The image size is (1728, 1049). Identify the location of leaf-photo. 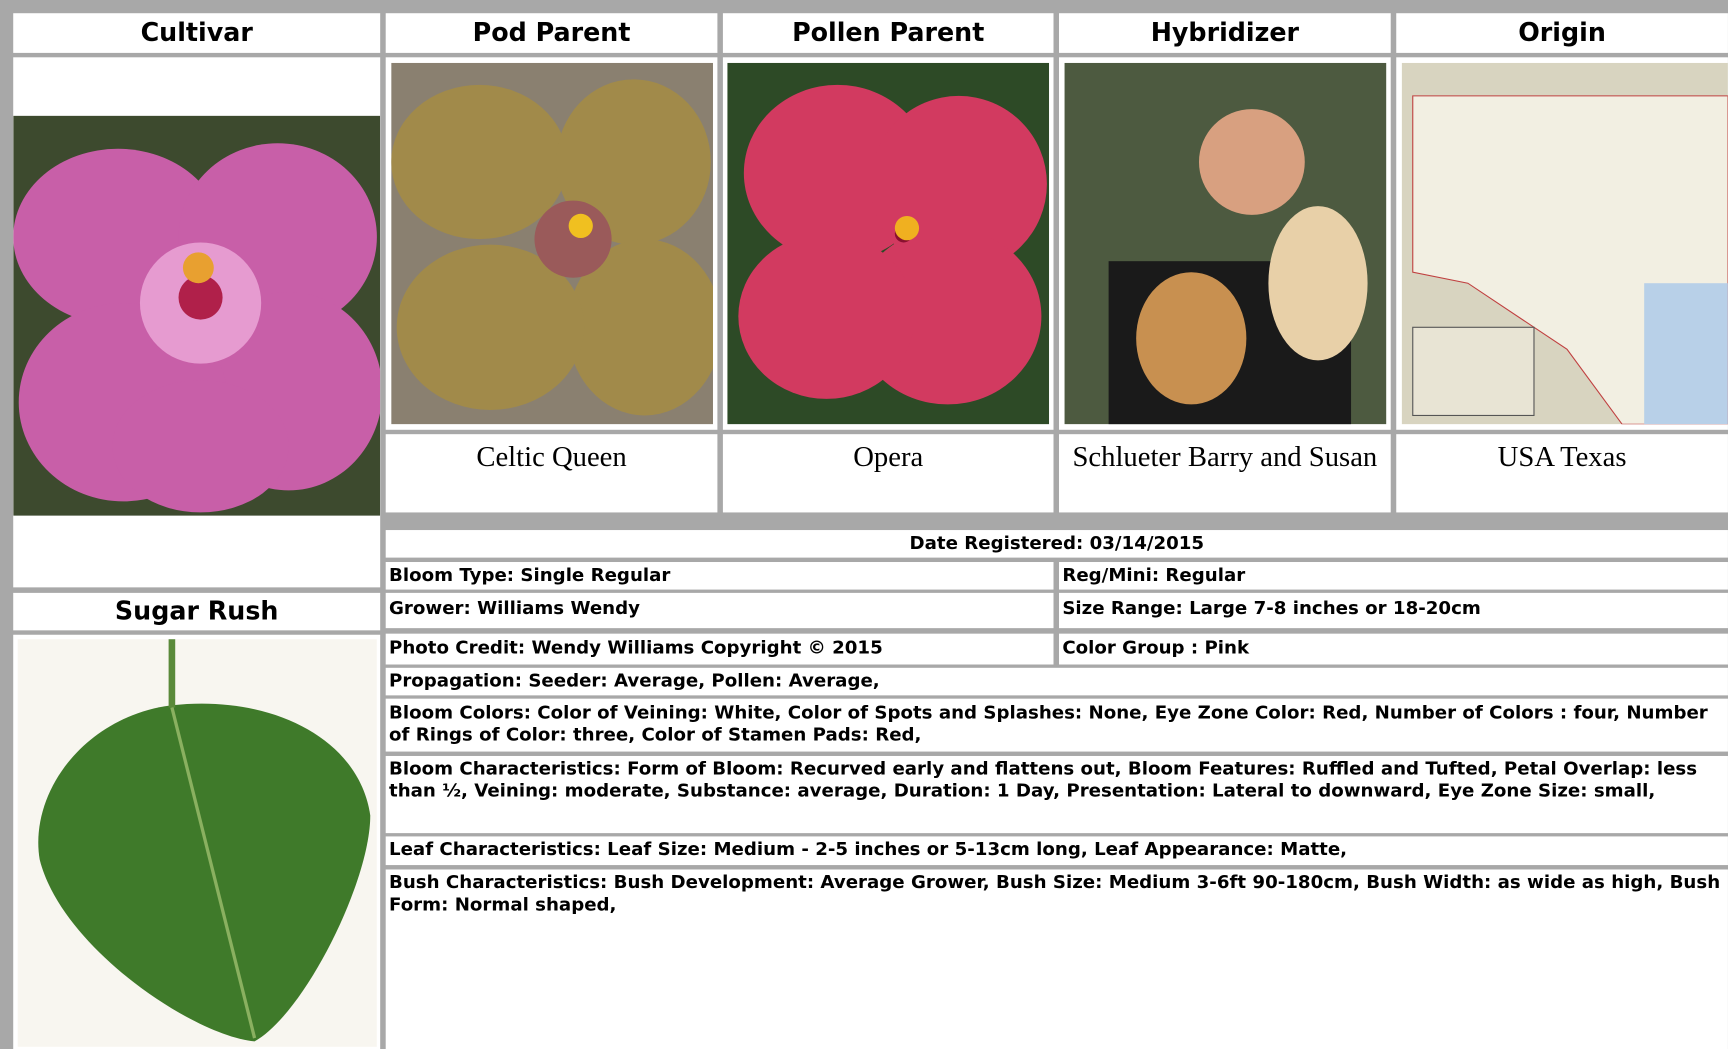
(197, 843).